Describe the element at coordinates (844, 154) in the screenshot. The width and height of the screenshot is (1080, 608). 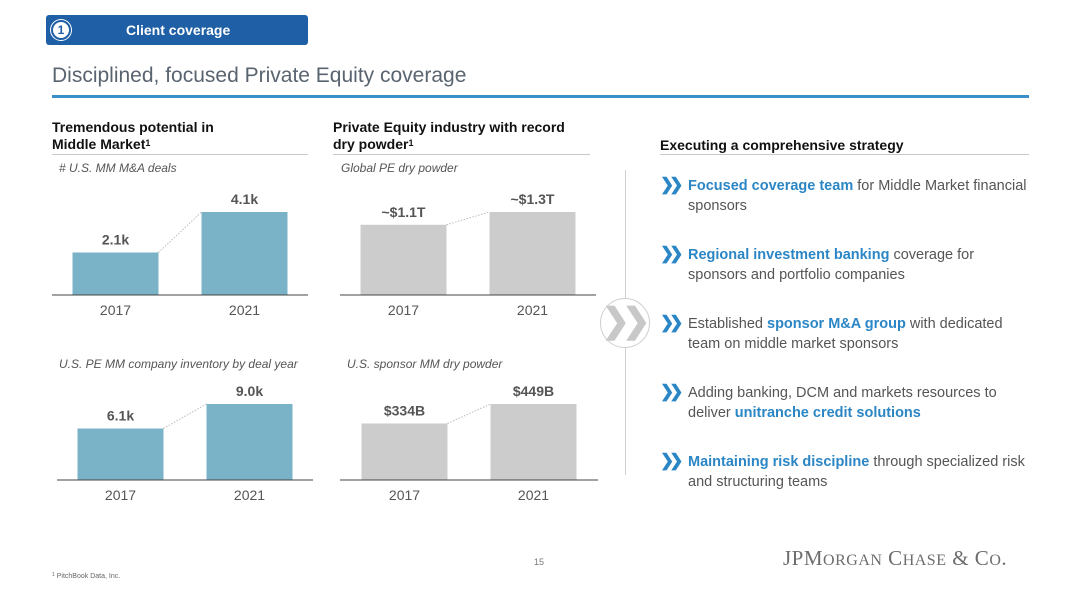
I see `right-heading-rule` at that location.